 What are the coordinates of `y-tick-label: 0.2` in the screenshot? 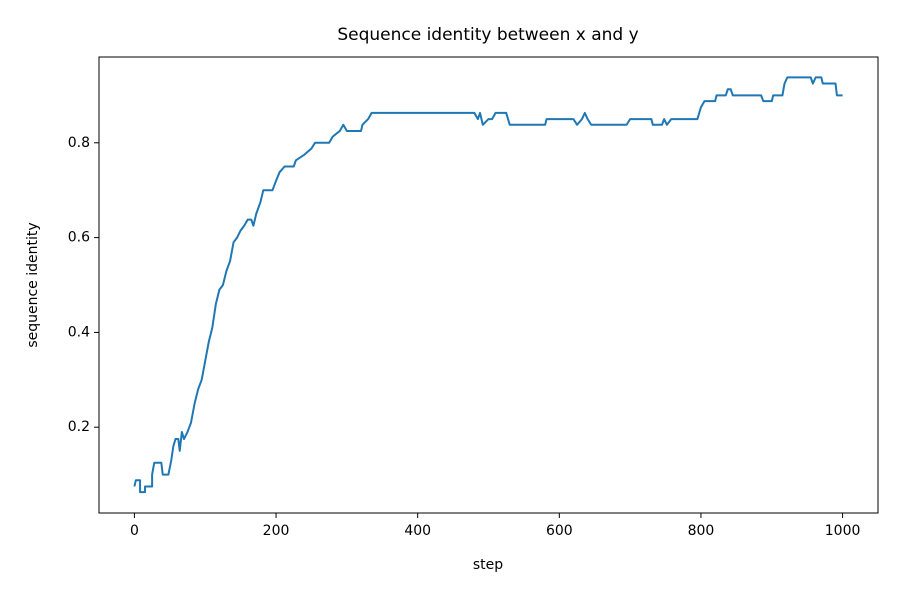 It's located at (79, 427).